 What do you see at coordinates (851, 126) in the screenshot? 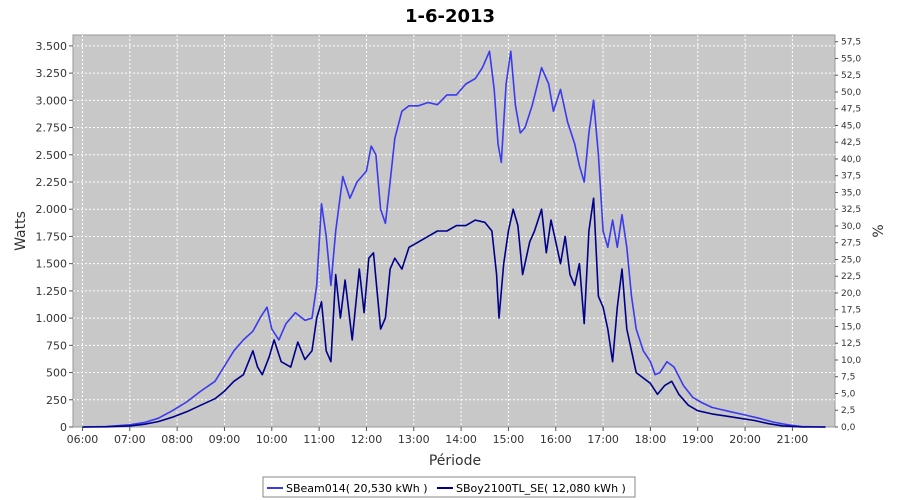
I see `y2-tick-label: 45,0` at bounding box center [851, 126].